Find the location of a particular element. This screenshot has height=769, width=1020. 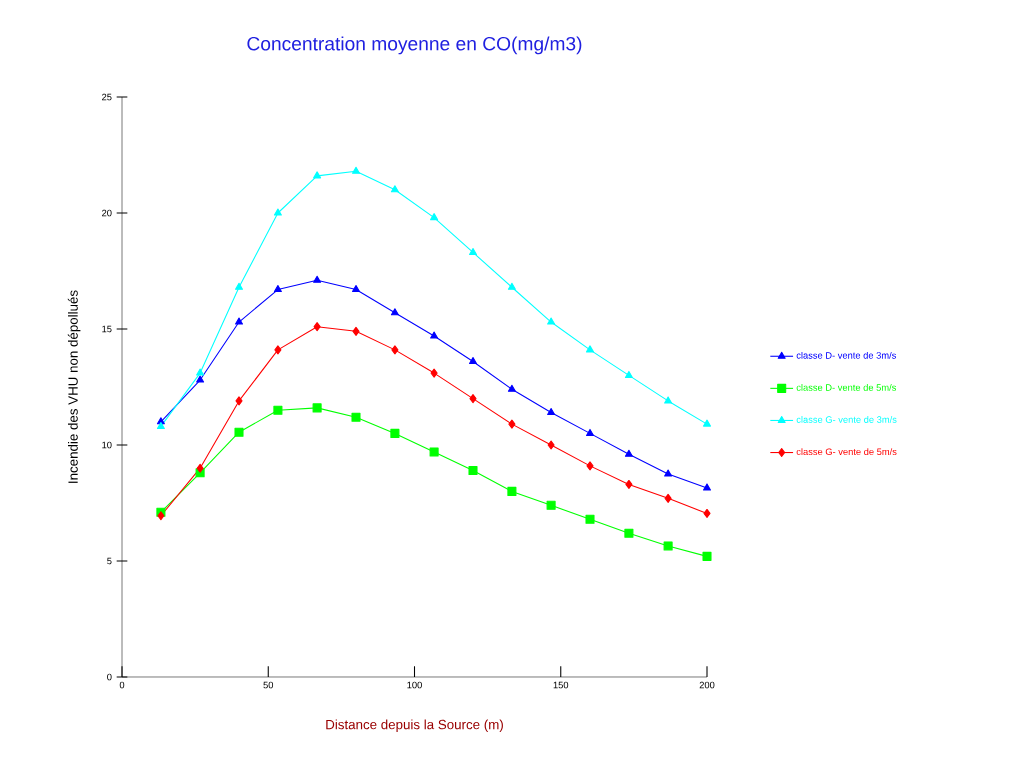

legend-label: classe D- vente de 5m/s is located at coordinates (846, 387).